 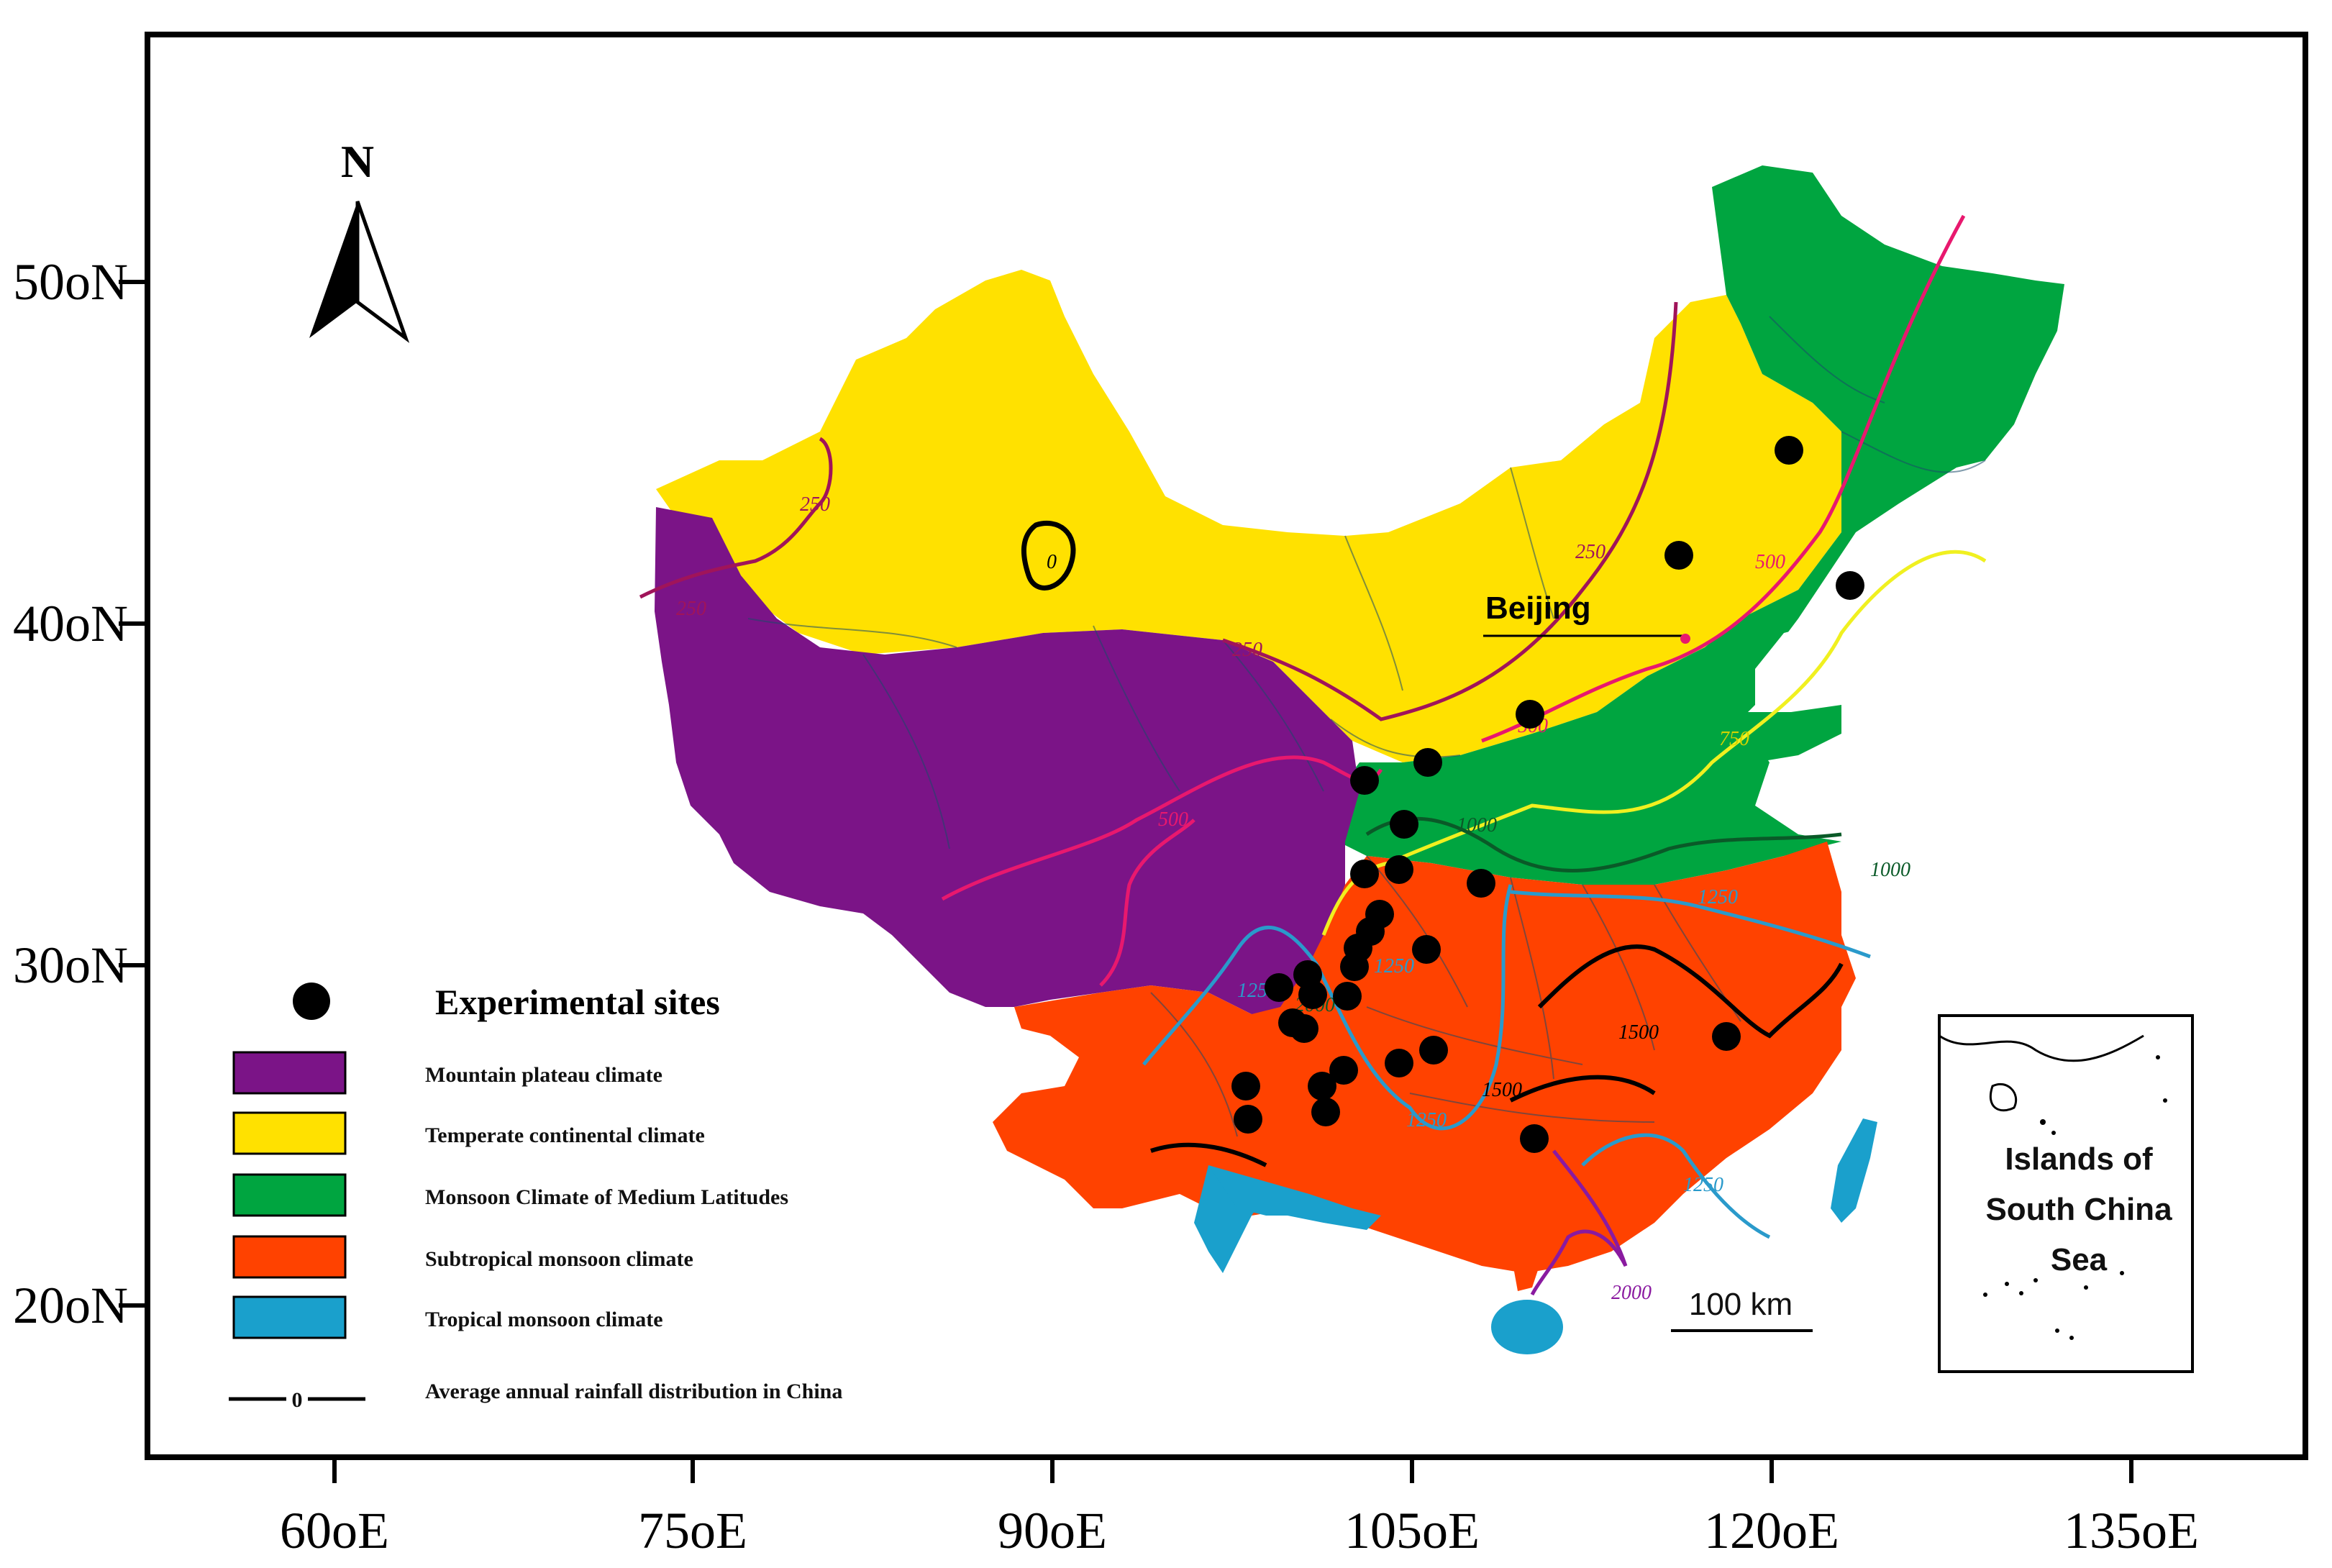 What do you see at coordinates (80, 793) in the screenshot?
I see `latitude-axis: 50oN 40oN 30oN 20oN` at bounding box center [80, 793].